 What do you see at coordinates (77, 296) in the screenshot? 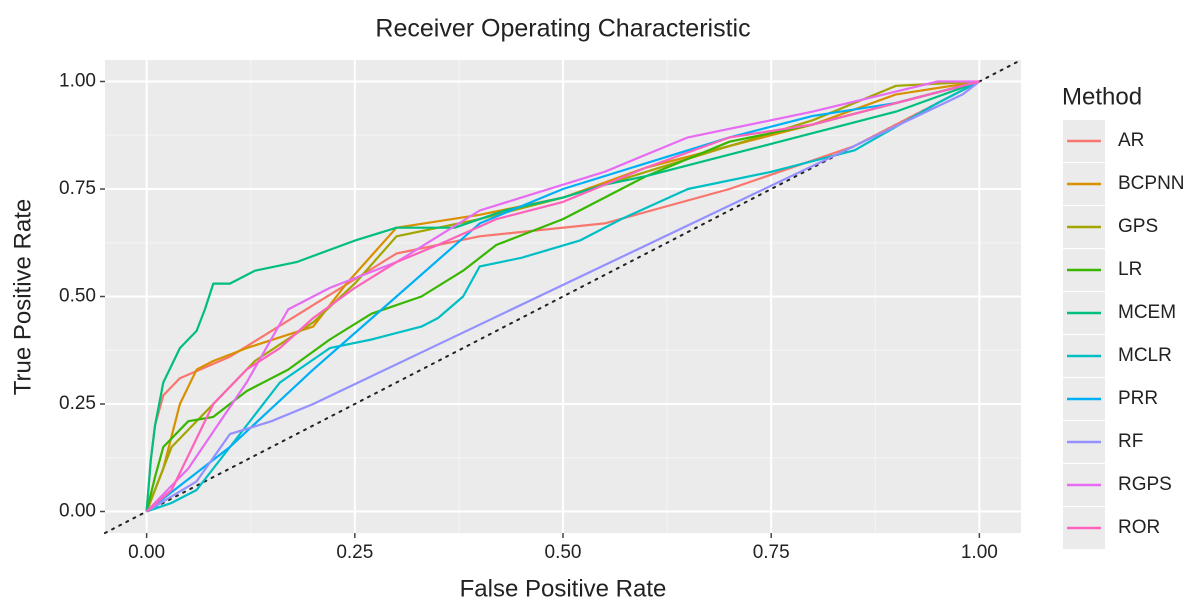
I see `y-tick-label: 0.50` at bounding box center [77, 296].